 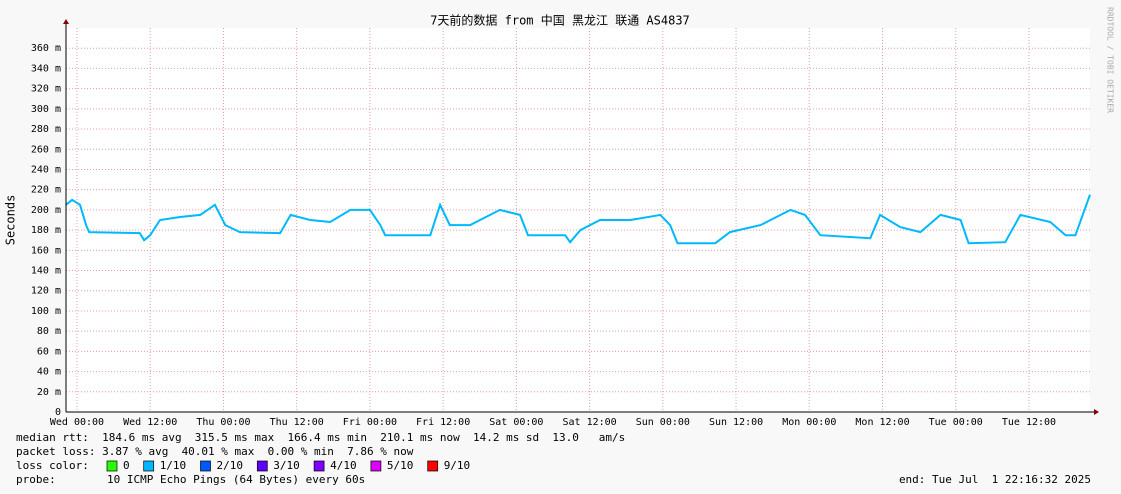 What do you see at coordinates (46, 250) in the screenshot?
I see `y-tick-label: 160 m` at bounding box center [46, 250].